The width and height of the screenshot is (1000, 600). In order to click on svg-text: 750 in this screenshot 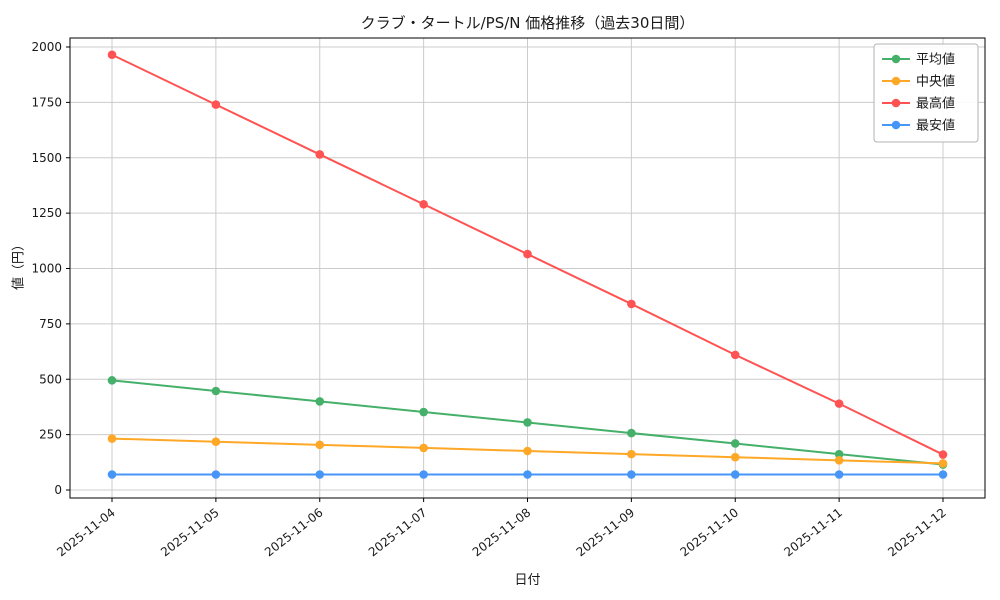, I will do `click(50, 324)`.